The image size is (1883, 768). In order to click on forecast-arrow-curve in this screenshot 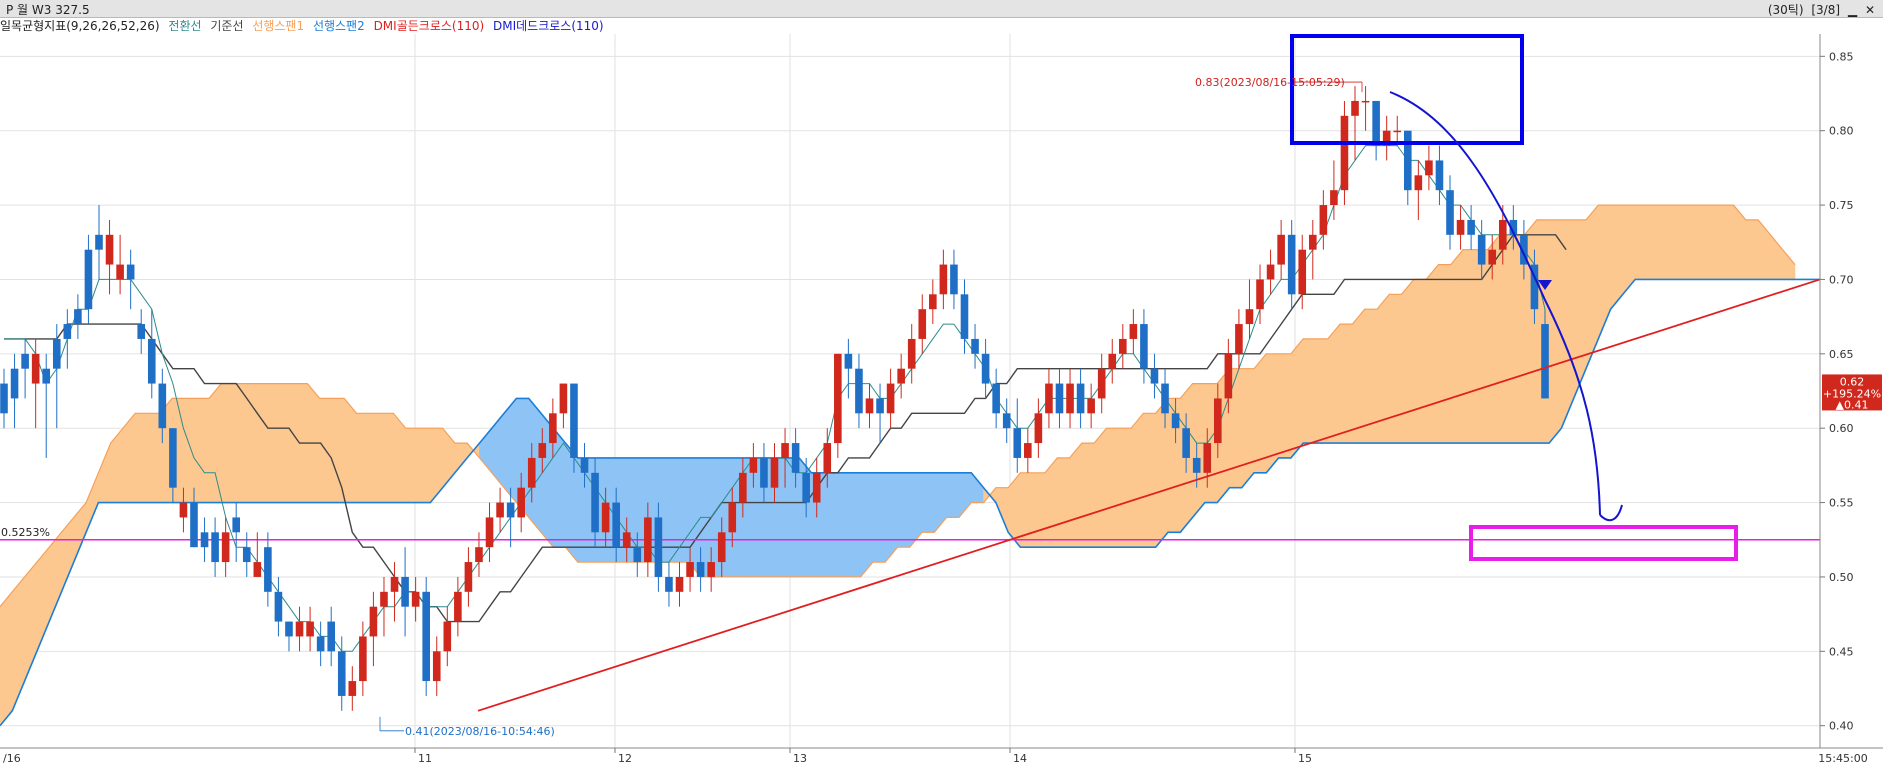, I will do `click(1506, 306)`.